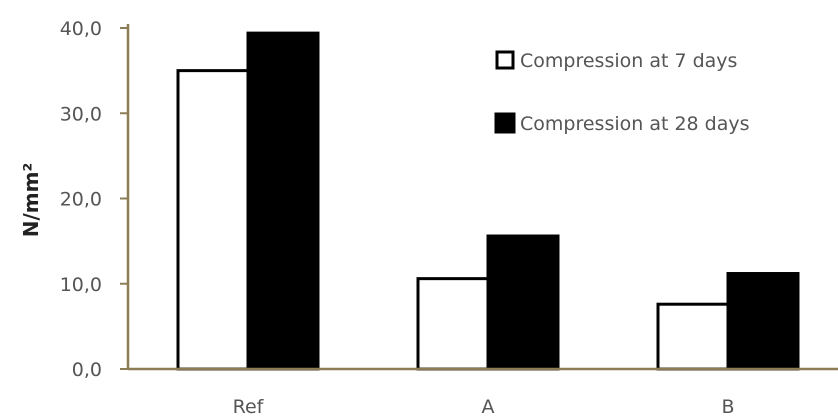  Describe the element at coordinates (505, 123) in the screenshot. I see `legend-swatch-28-days` at that location.